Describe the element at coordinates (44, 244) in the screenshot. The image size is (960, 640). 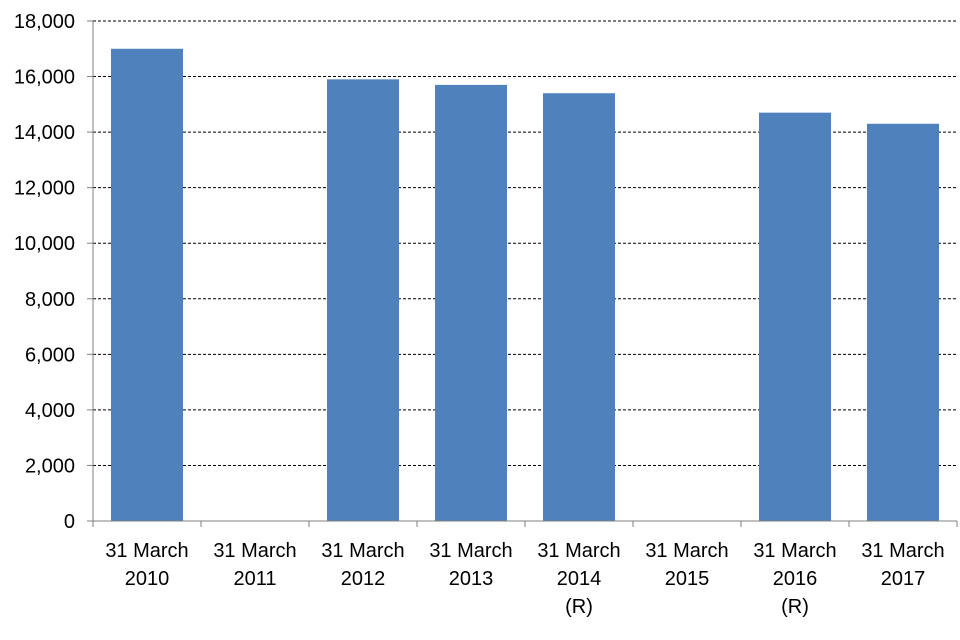
I see `y-tick-label: 10,000` at that location.